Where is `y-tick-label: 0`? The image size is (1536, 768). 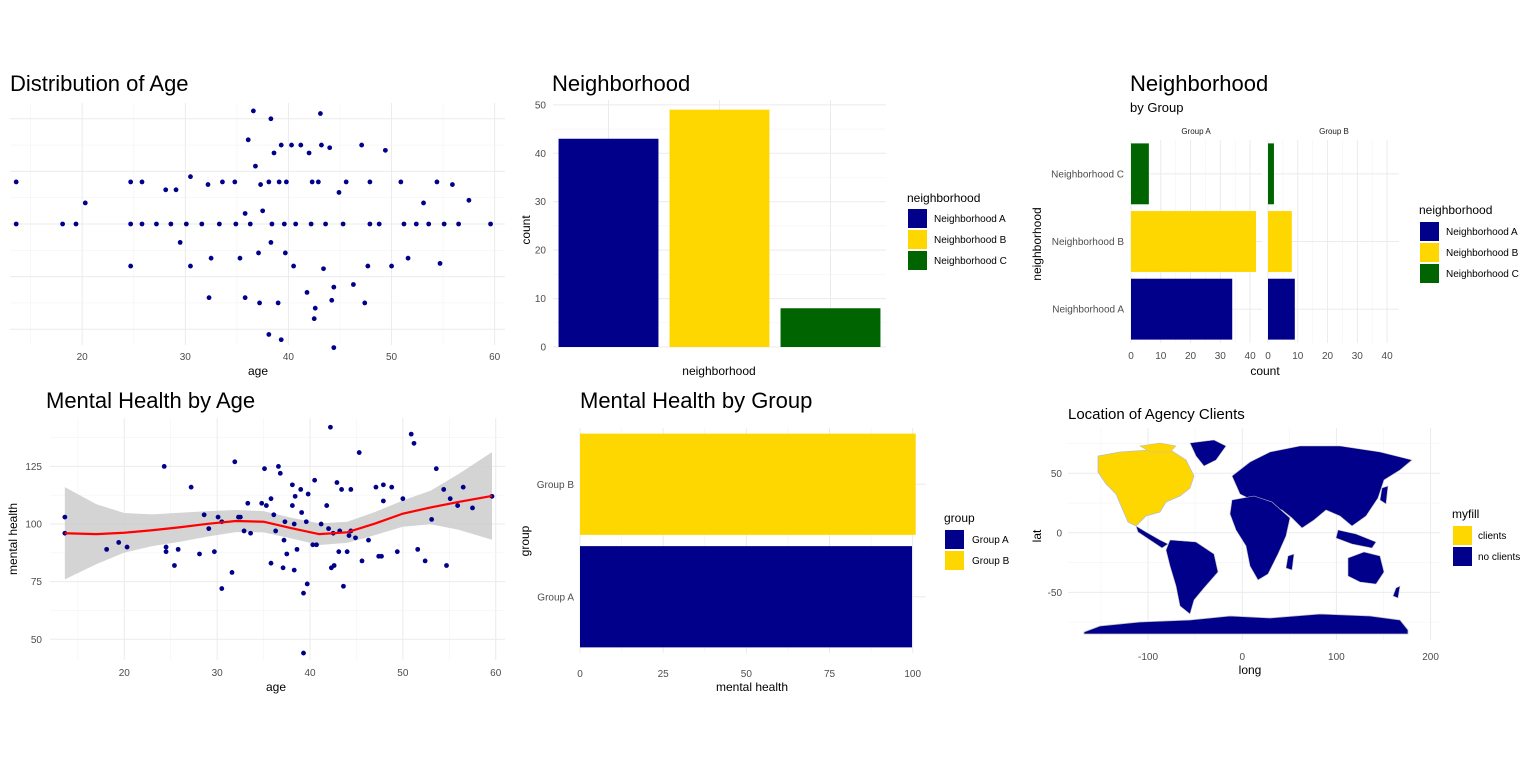 y-tick-label: 0 is located at coordinates (1059, 533).